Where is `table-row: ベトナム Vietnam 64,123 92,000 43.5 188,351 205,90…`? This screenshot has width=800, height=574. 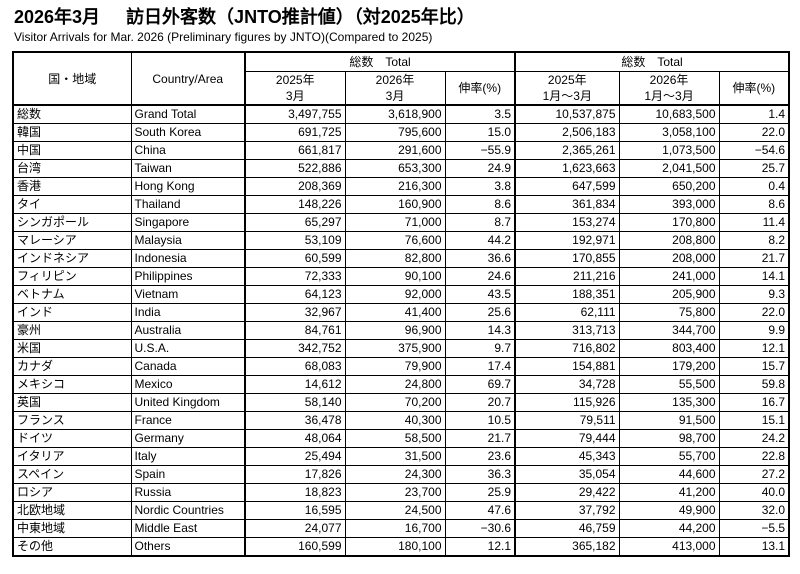
table-row: ベトナム Vietnam 64,123 92,000 43.5 188,351 205,90… is located at coordinates (401, 295).